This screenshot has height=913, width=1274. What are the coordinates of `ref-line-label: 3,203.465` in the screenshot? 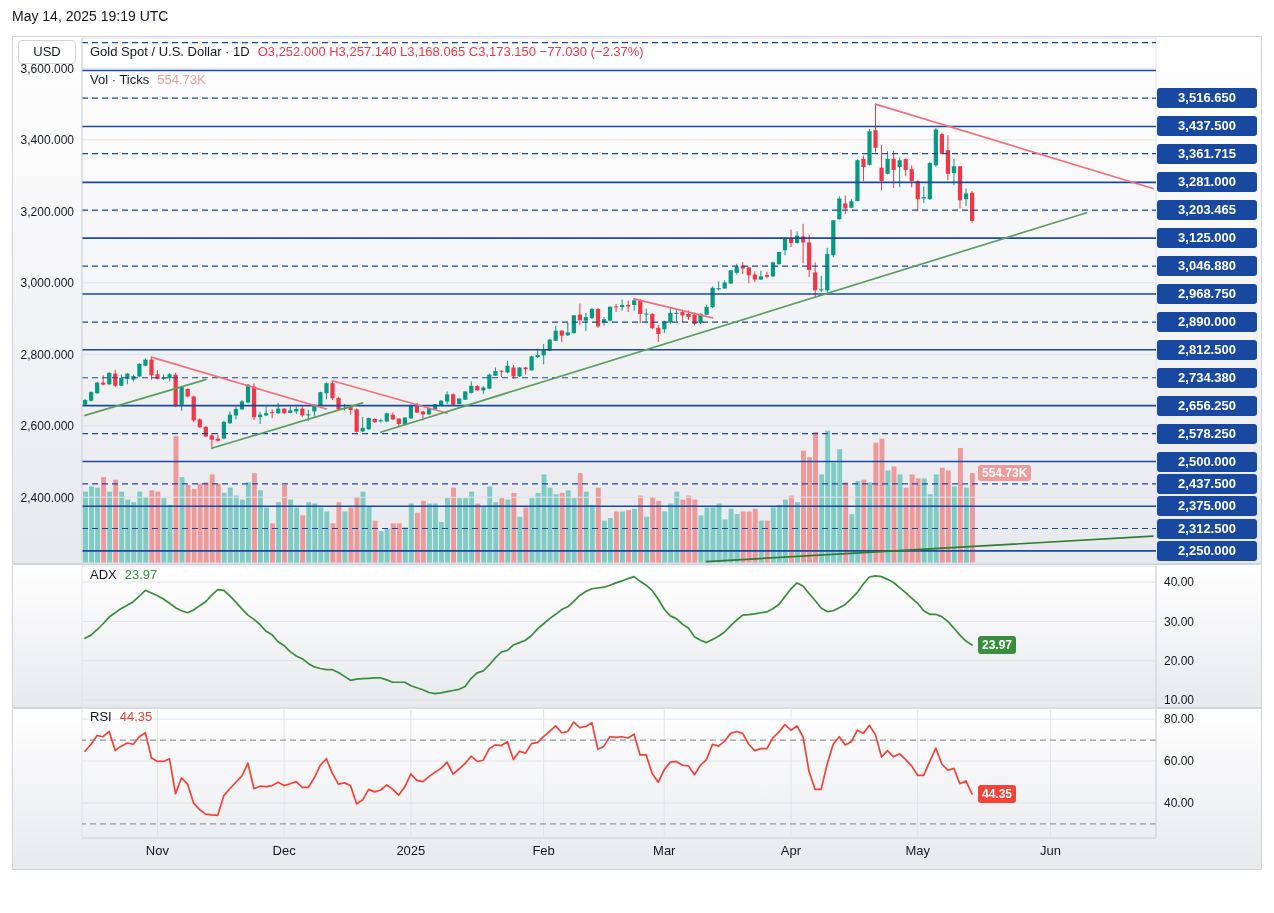 It's located at (1207, 210).